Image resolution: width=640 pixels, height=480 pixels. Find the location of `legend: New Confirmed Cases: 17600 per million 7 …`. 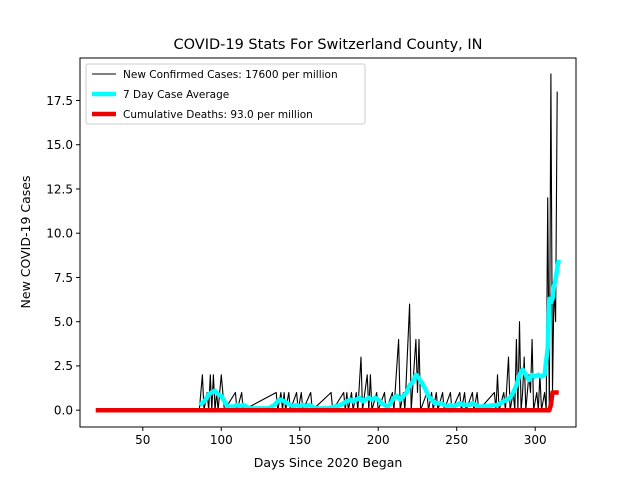

legend: New Confirmed Cases: 17600 per million 7 … is located at coordinates (225, 94).